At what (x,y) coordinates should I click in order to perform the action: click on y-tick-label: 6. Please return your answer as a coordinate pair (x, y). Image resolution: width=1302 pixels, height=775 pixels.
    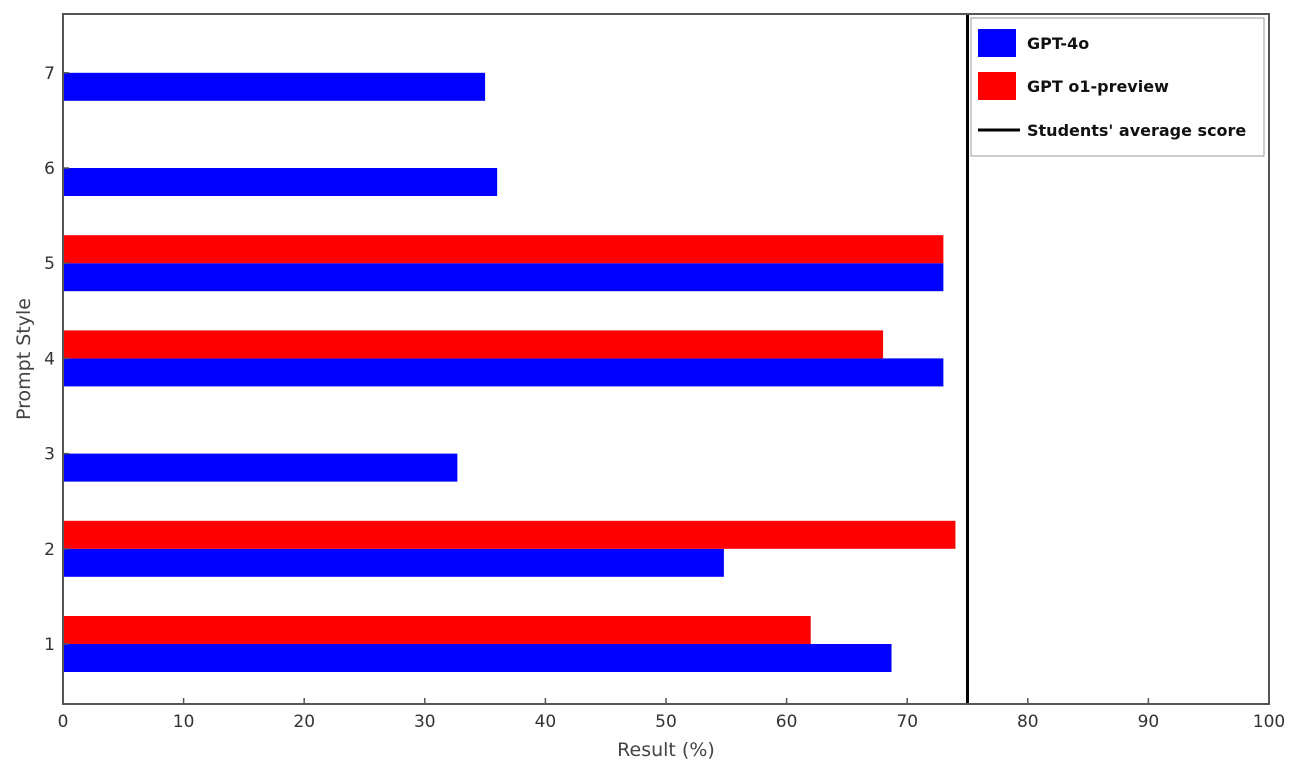
    Looking at the image, I should click on (49, 169).